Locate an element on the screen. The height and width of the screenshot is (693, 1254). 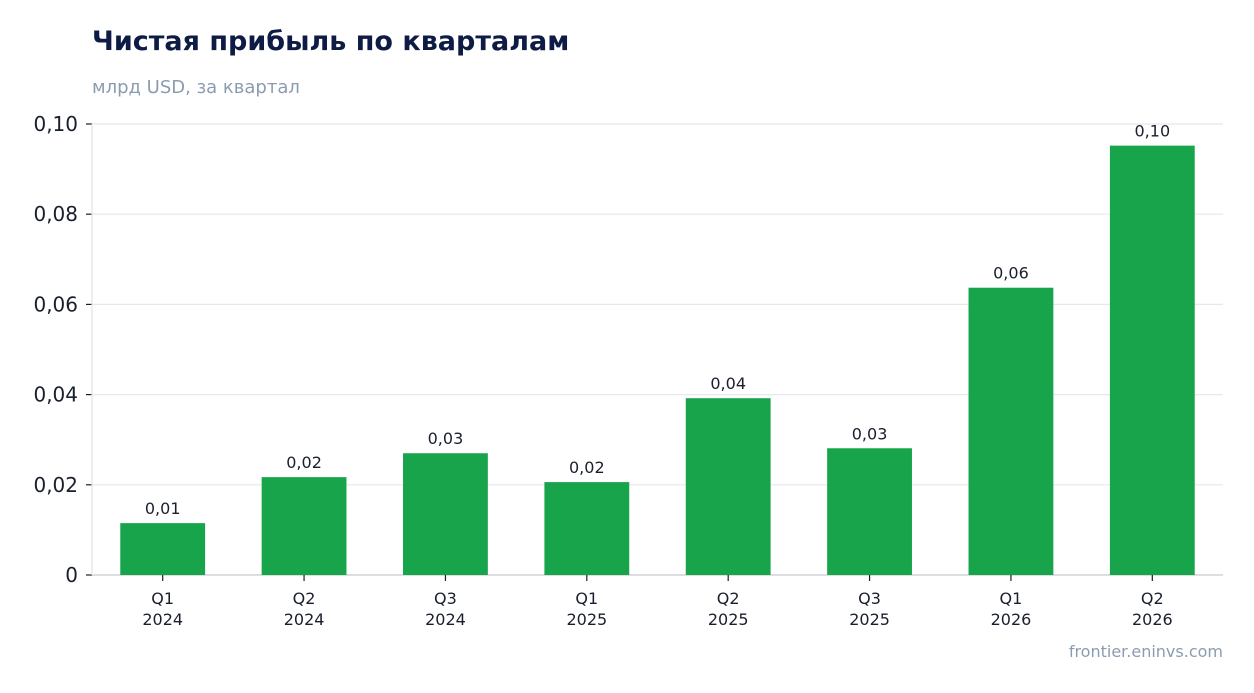
data-label: 0,04 is located at coordinates (728, 383).